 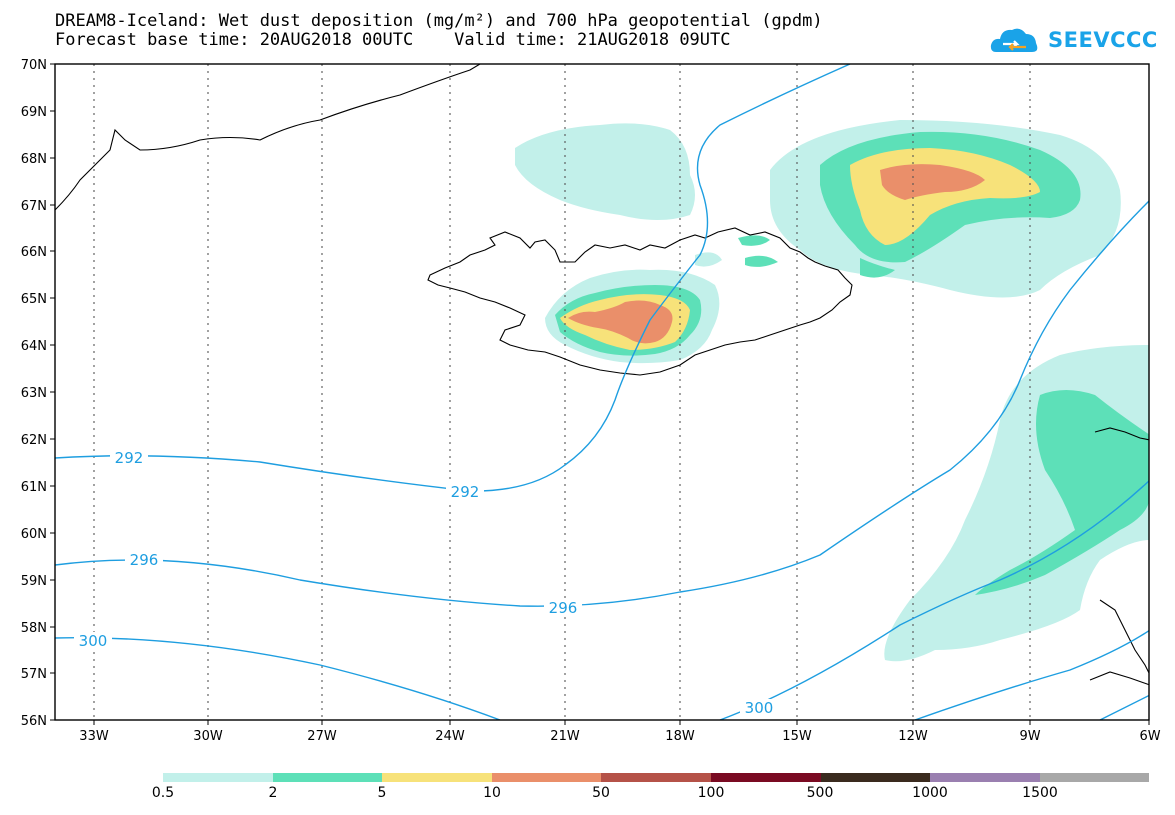 What do you see at coordinates (34, 299) in the screenshot?
I see `lat-label: 65N` at bounding box center [34, 299].